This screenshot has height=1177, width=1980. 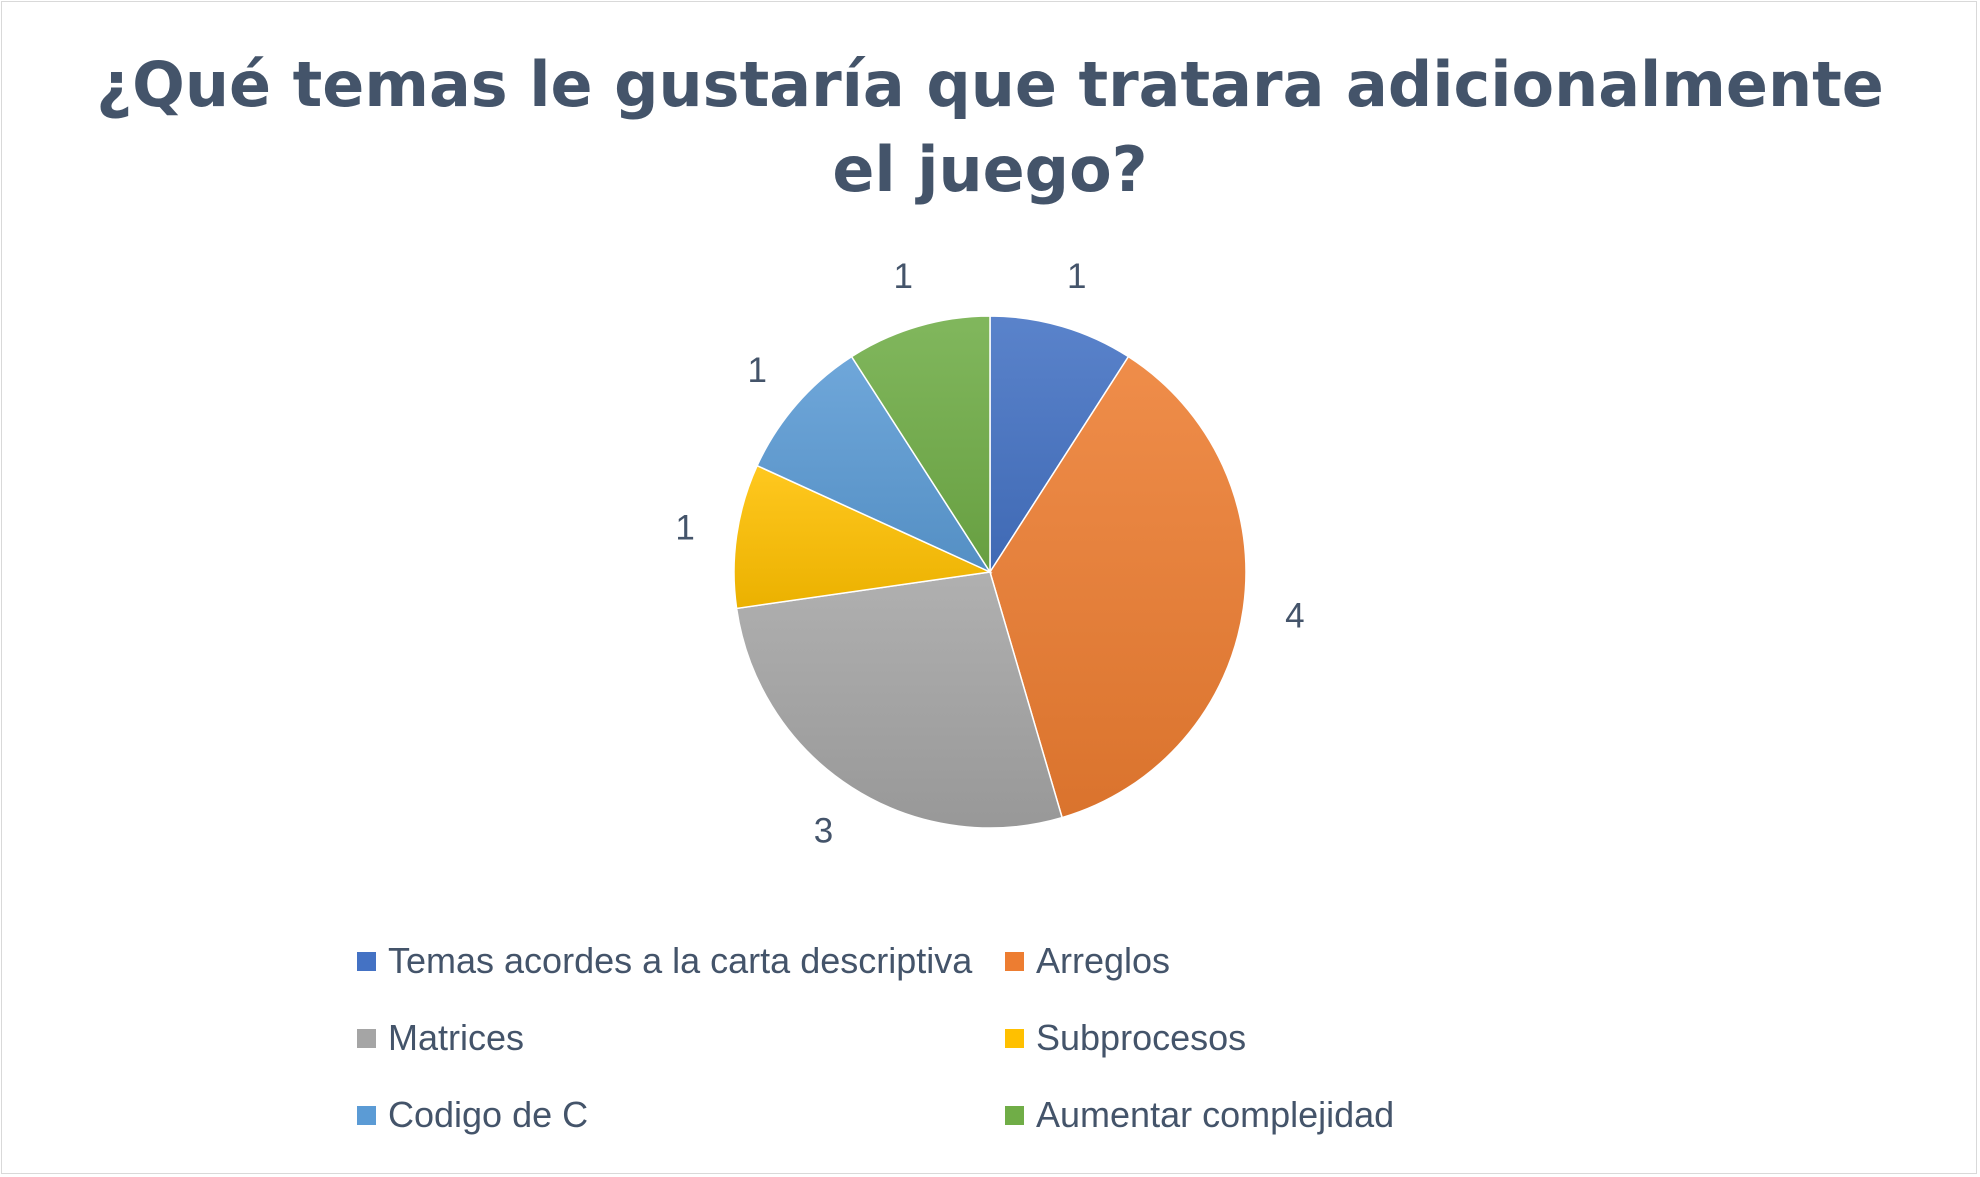 I want to click on pie-slice-aumentar-complejidad, so click(x=920, y=445).